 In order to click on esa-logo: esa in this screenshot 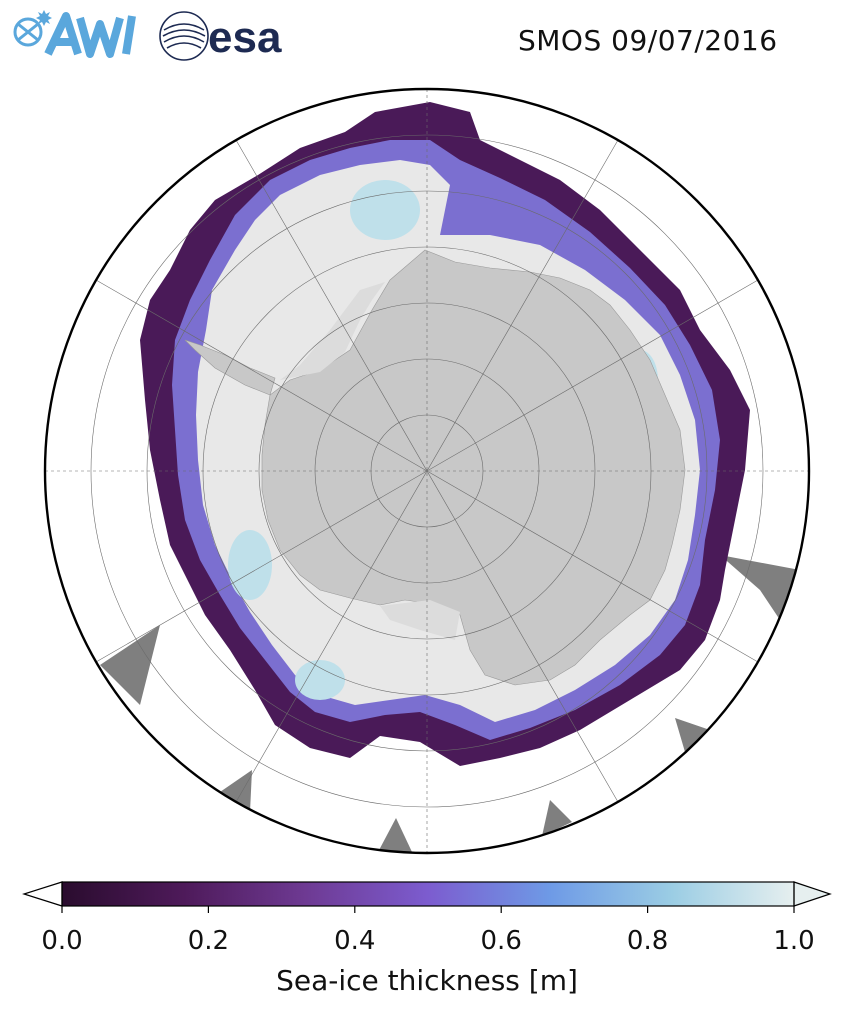, I will do `click(220, 36)`.